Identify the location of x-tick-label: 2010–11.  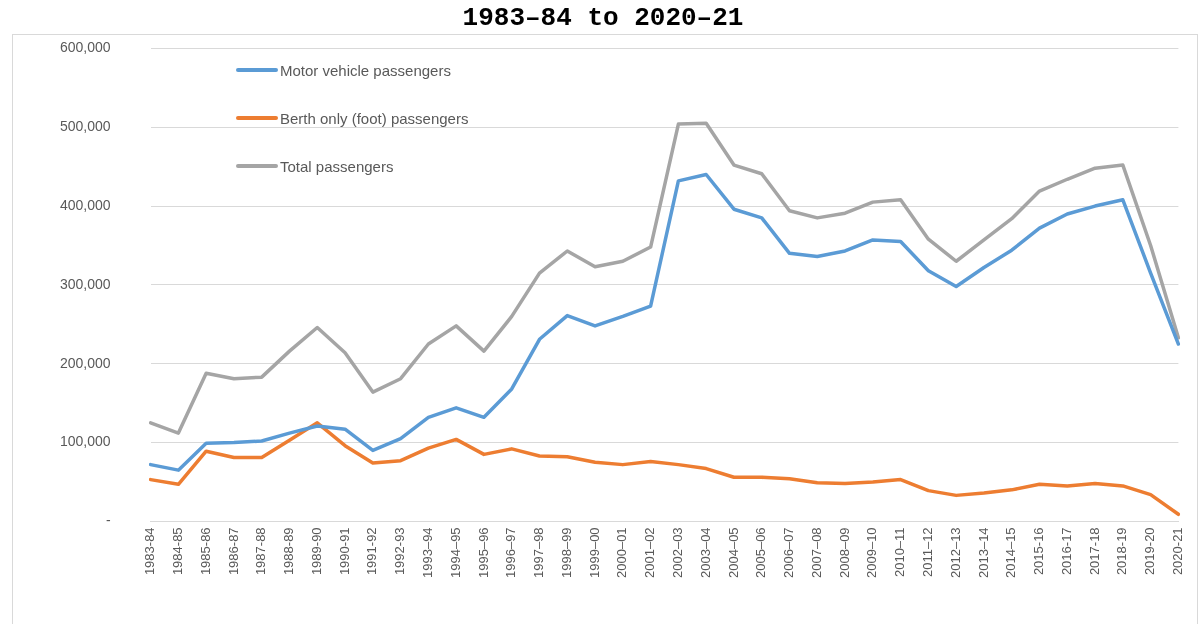
(900, 552).